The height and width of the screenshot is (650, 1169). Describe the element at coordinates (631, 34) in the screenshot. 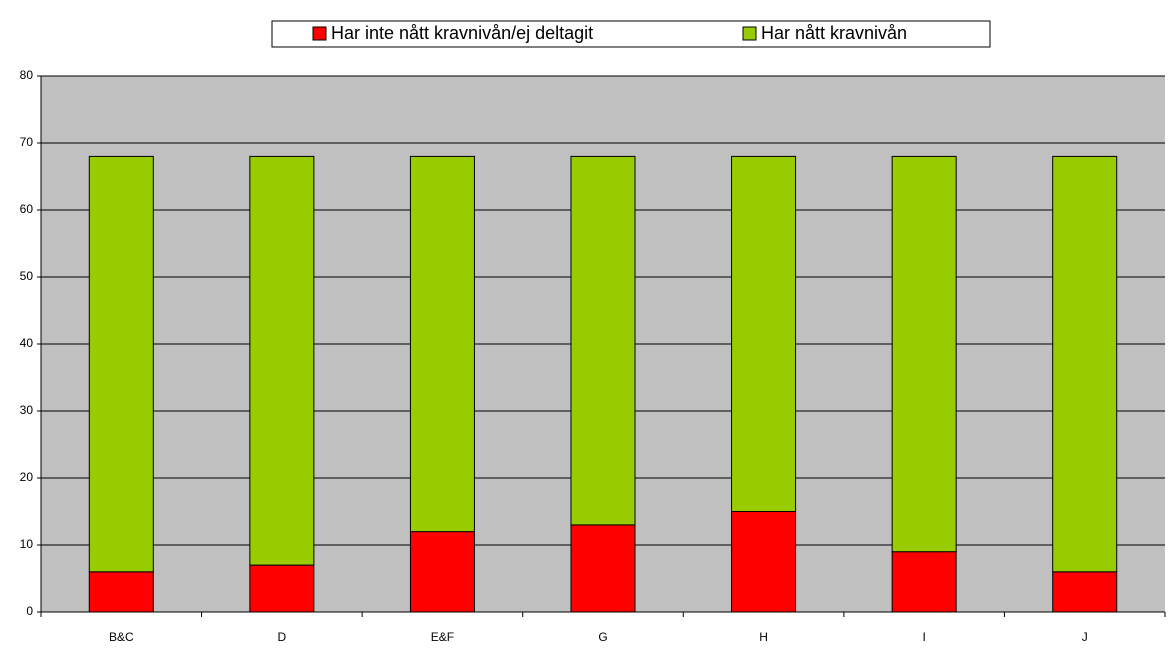

I see `legend` at that location.